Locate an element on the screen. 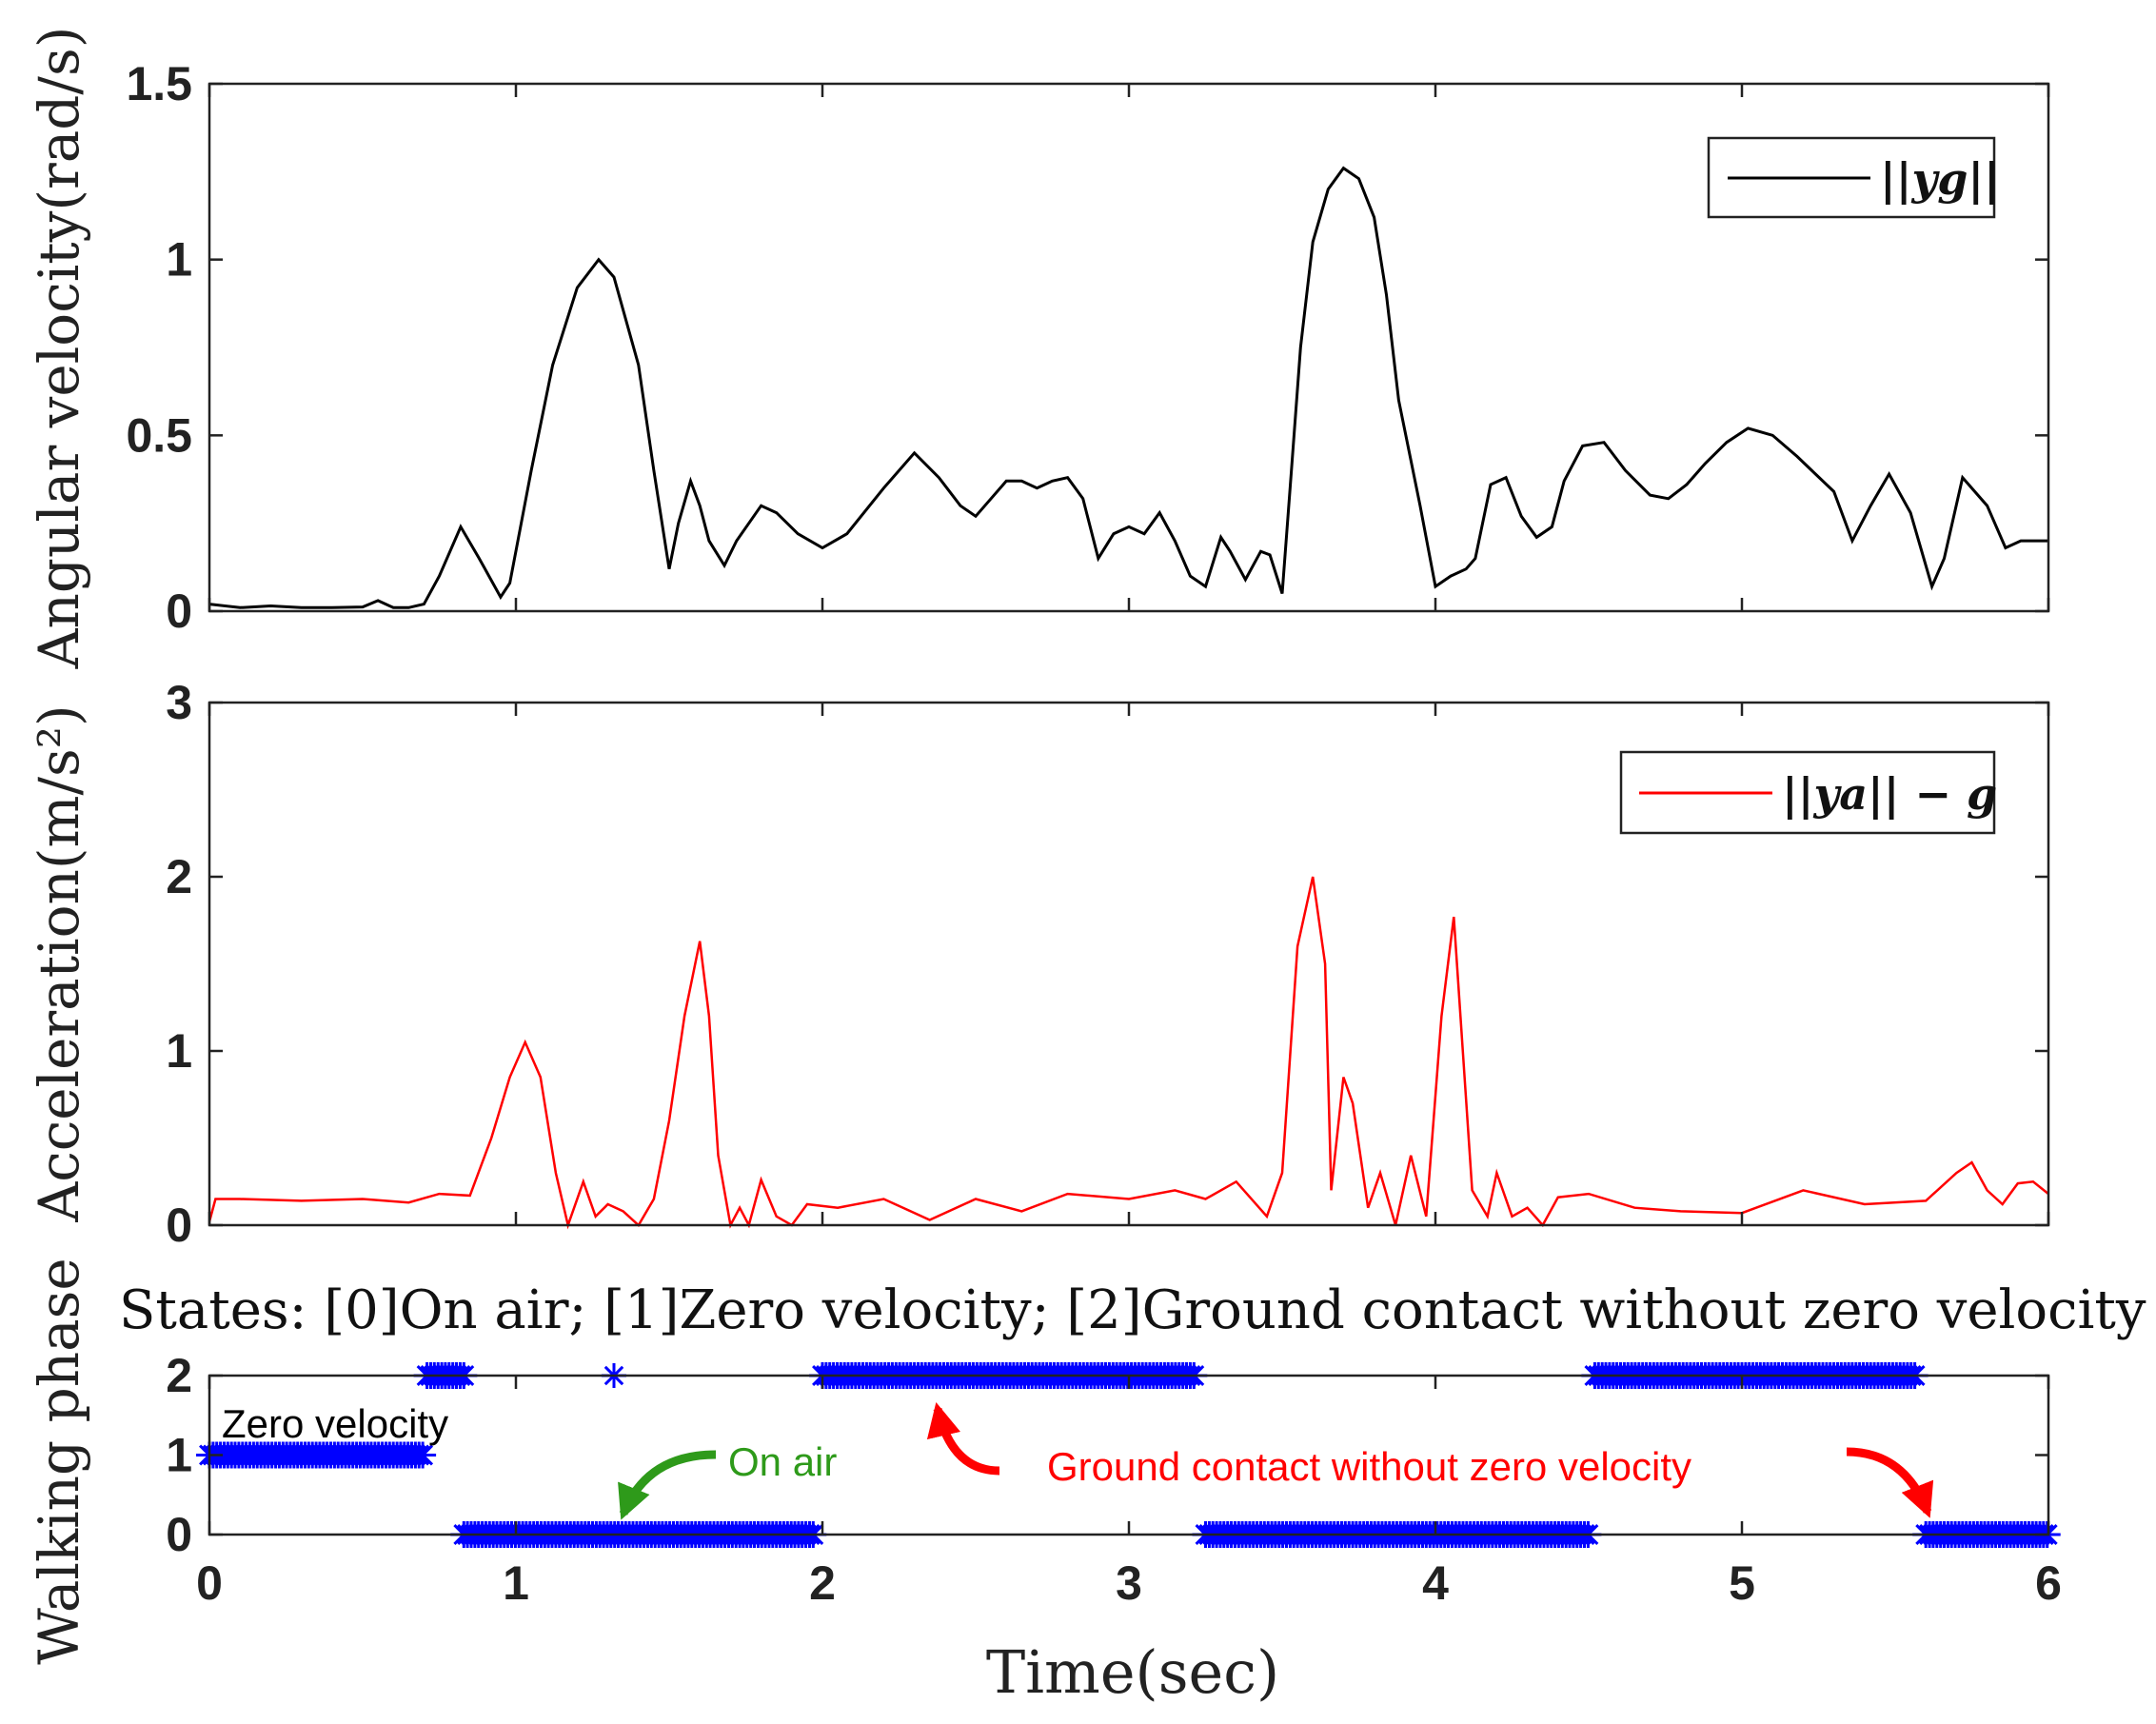 The image size is (2156, 1724). gyro-ytick-label: 0.5 is located at coordinates (159, 435).